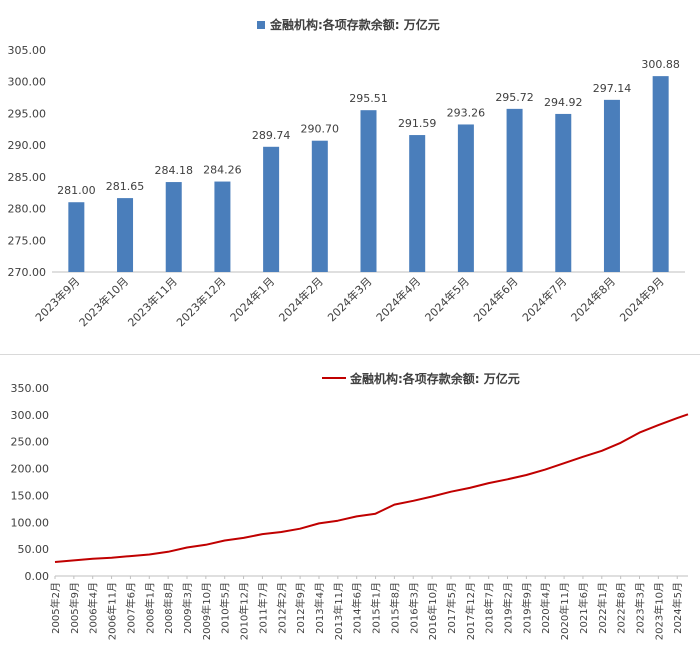 This screenshot has height=652, width=700. What do you see at coordinates (368, 98) in the screenshot?
I see `bar-data-label: 295.51` at bounding box center [368, 98].